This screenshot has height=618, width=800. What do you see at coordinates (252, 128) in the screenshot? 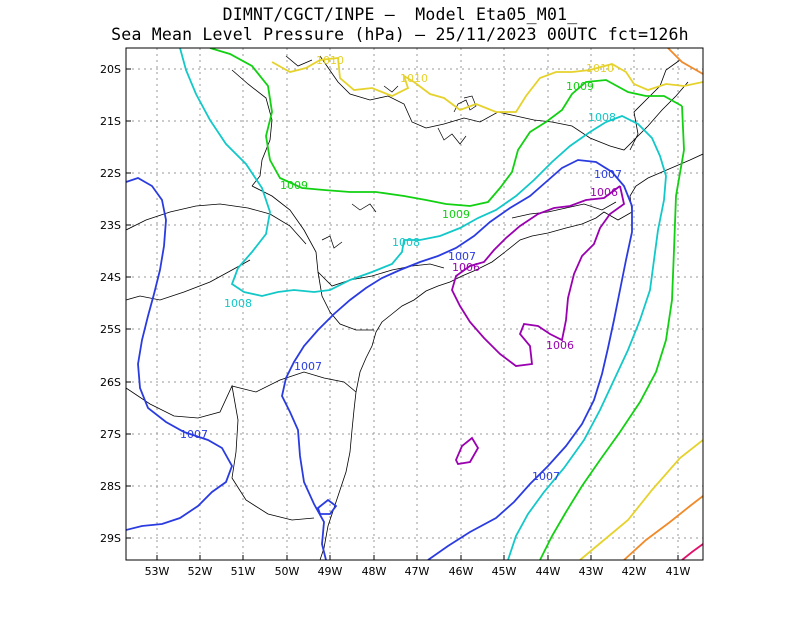
I see `border-ms-sp` at bounding box center [252, 128].